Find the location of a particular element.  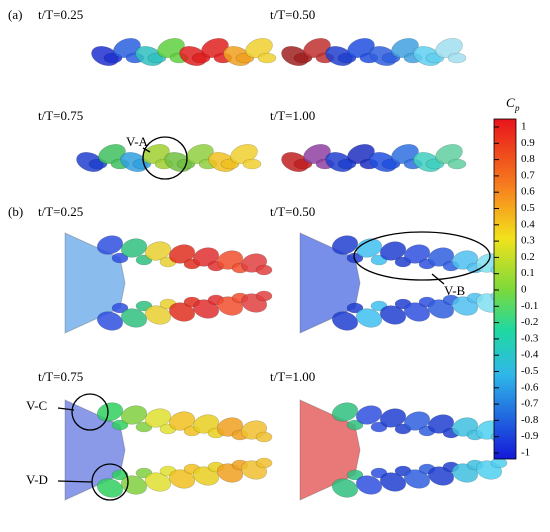

colorbar-tick-label: -0.9 is located at coordinates (530, 436).